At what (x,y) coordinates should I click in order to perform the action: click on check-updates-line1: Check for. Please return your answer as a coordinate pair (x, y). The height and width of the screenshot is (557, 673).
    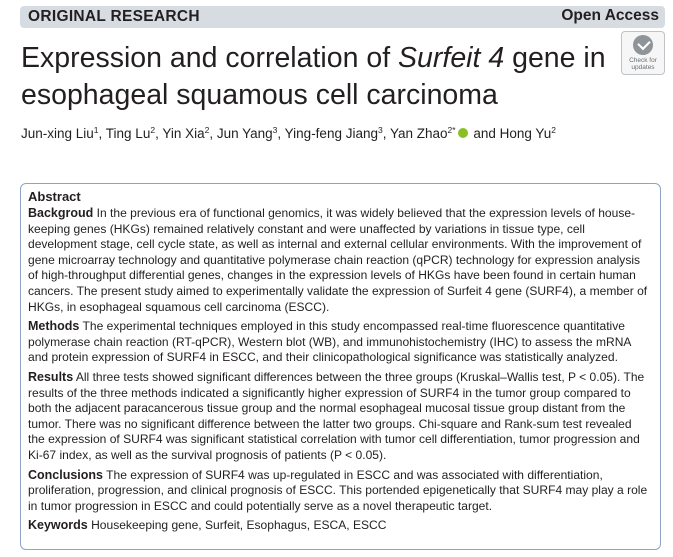
    Looking at the image, I should click on (643, 60).